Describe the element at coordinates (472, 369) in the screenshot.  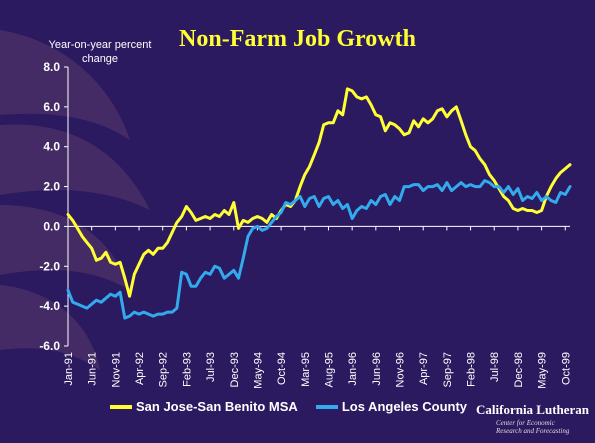
I see `x-tick-label: Feb-98` at that location.